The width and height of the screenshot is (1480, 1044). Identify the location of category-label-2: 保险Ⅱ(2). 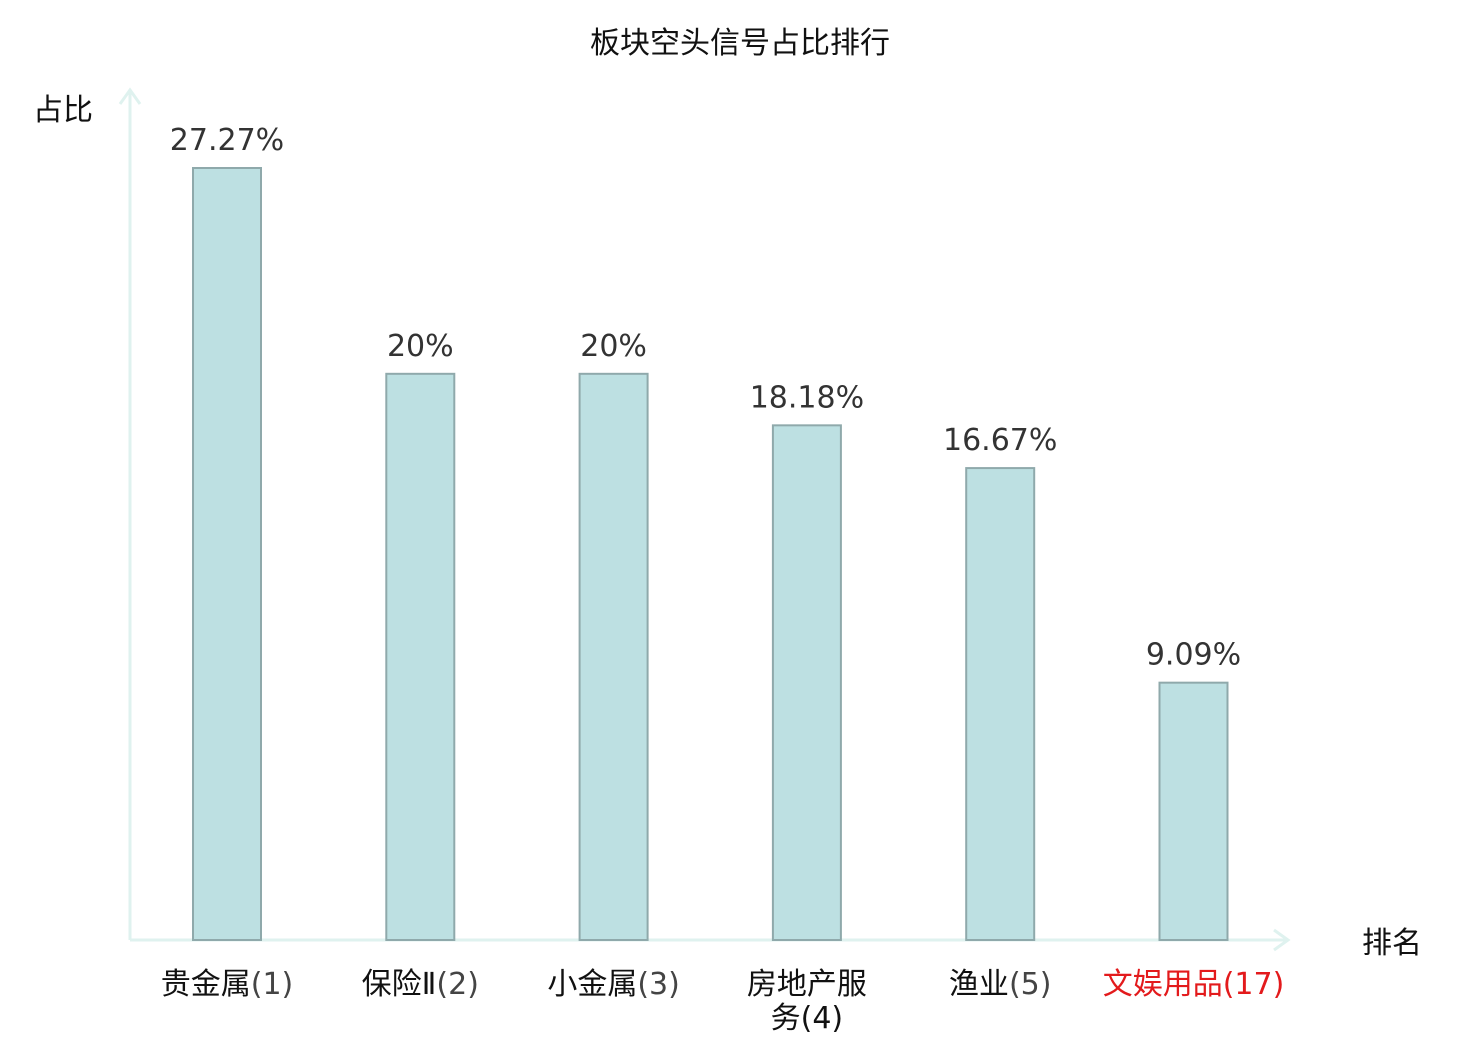
(420, 984).